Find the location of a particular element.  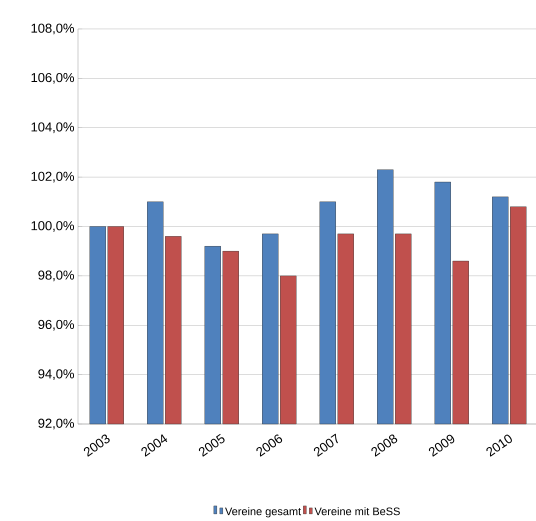

y-tick-label: 106,0% is located at coordinates (53, 78).